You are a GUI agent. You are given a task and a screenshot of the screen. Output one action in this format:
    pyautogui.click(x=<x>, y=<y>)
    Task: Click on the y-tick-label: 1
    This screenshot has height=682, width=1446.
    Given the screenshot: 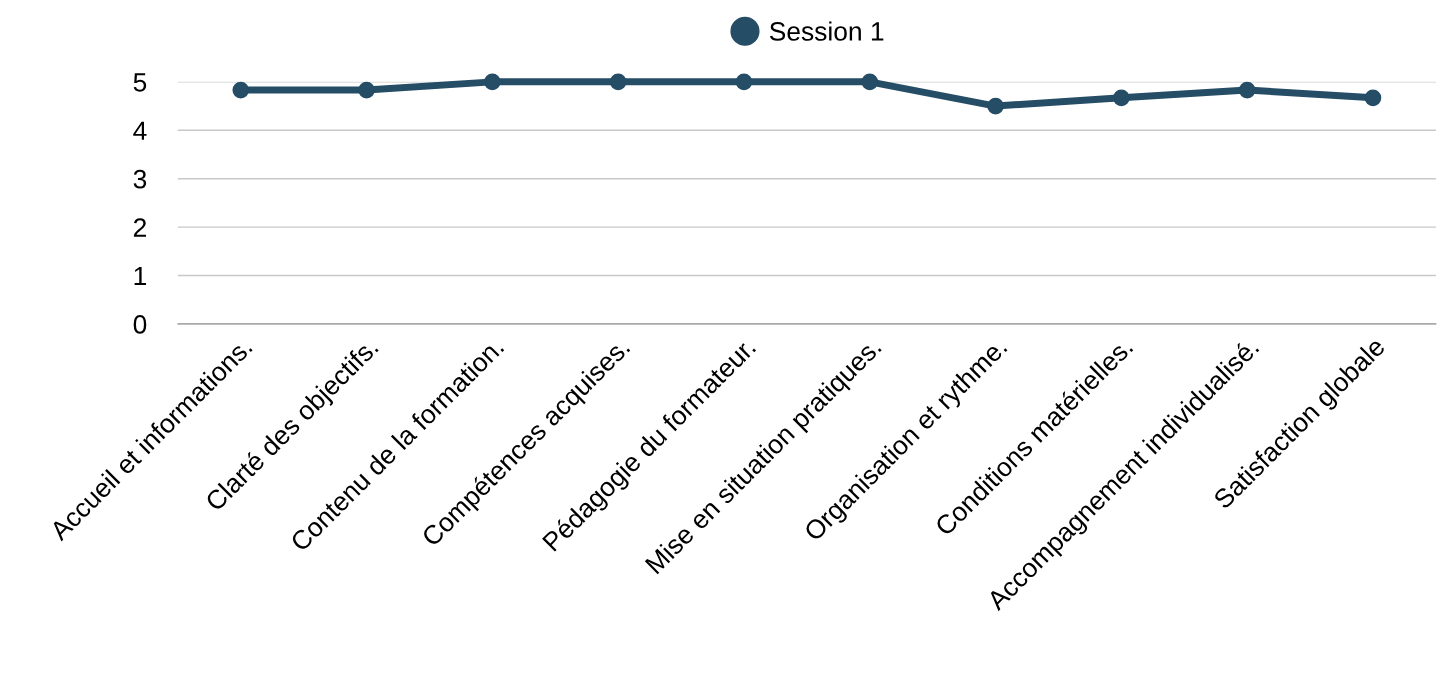 What is the action you would take?
    pyautogui.click(x=140, y=276)
    